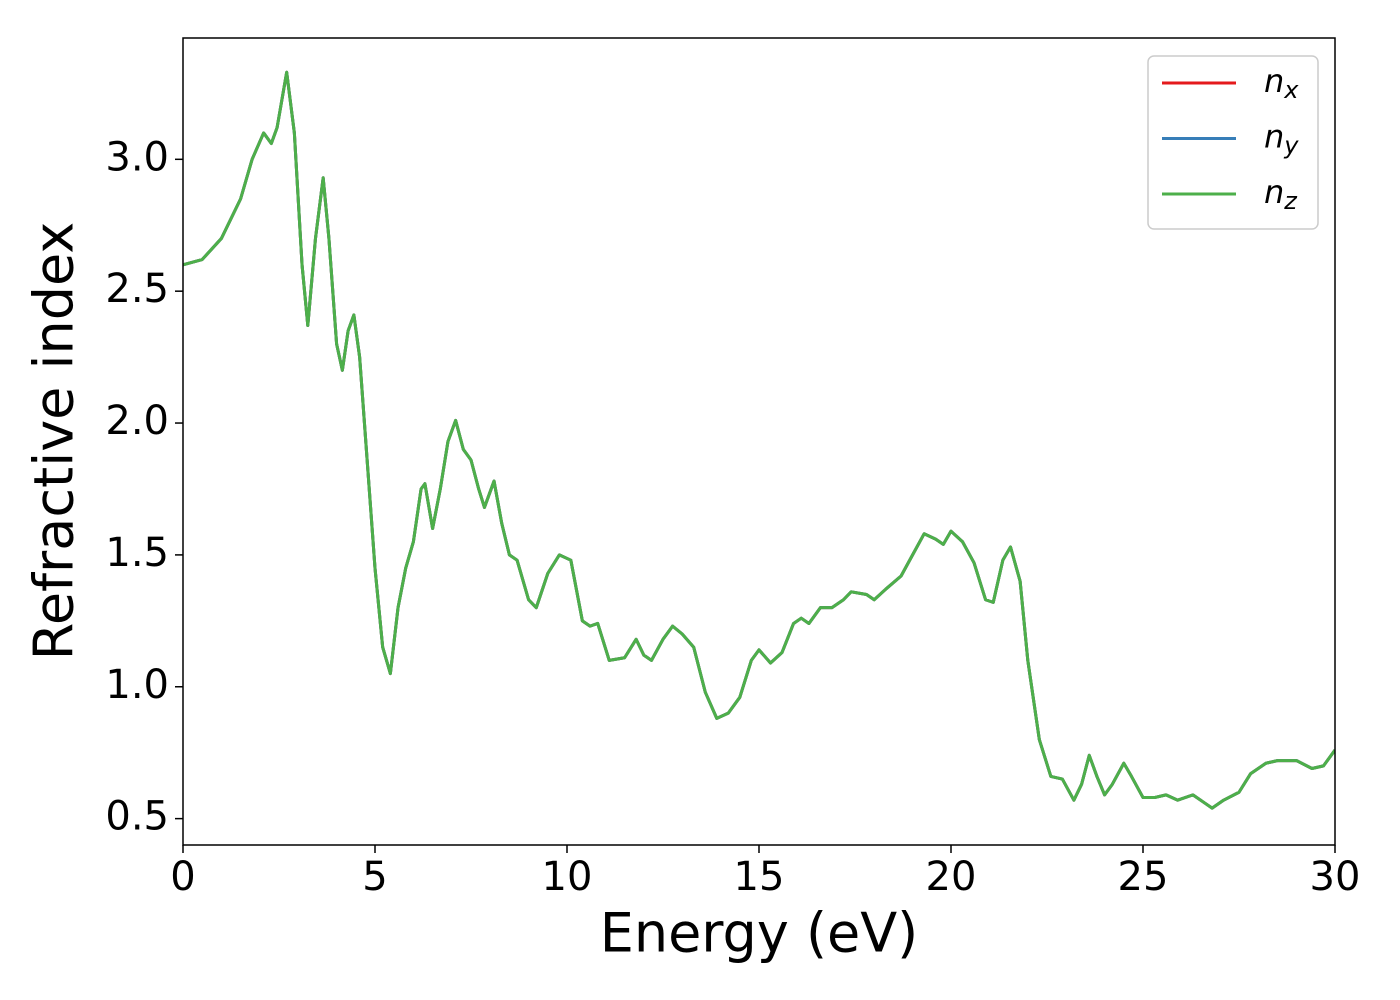 The image size is (1400, 1000). Describe the element at coordinates (567, 877) in the screenshot. I see `x-tick-label: 10` at that location.